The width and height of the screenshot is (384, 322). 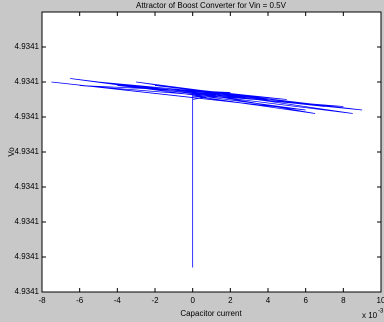 What do you see at coordinates (305, 300) in the screenshot?
I see `x-tick-label: 6` at bounding box center [305, 300].